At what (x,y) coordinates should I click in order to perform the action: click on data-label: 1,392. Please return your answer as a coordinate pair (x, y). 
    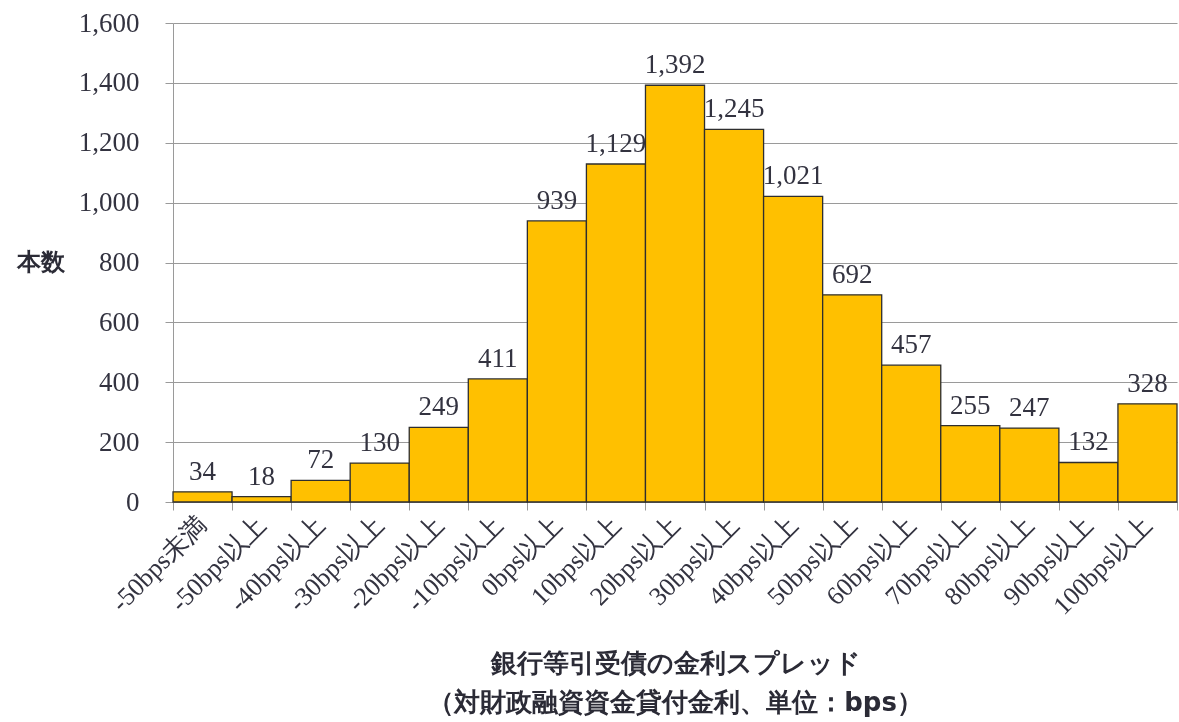
    Looking at the image, I should click on (675, 64).